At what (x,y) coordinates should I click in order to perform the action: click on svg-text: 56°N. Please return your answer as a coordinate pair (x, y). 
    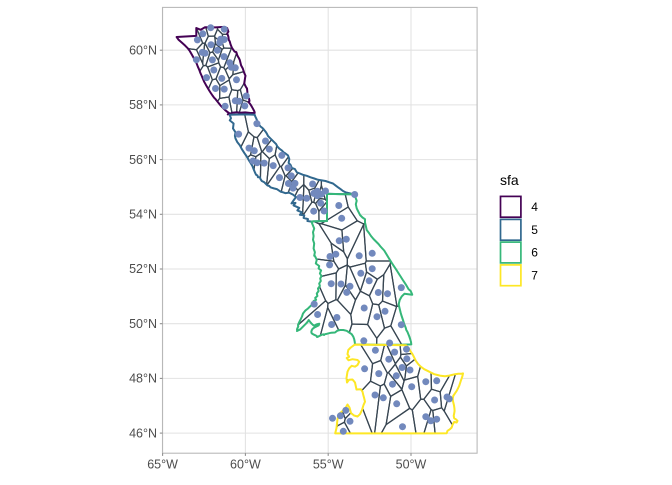
    Looking at the image, I should click on (143, 160).